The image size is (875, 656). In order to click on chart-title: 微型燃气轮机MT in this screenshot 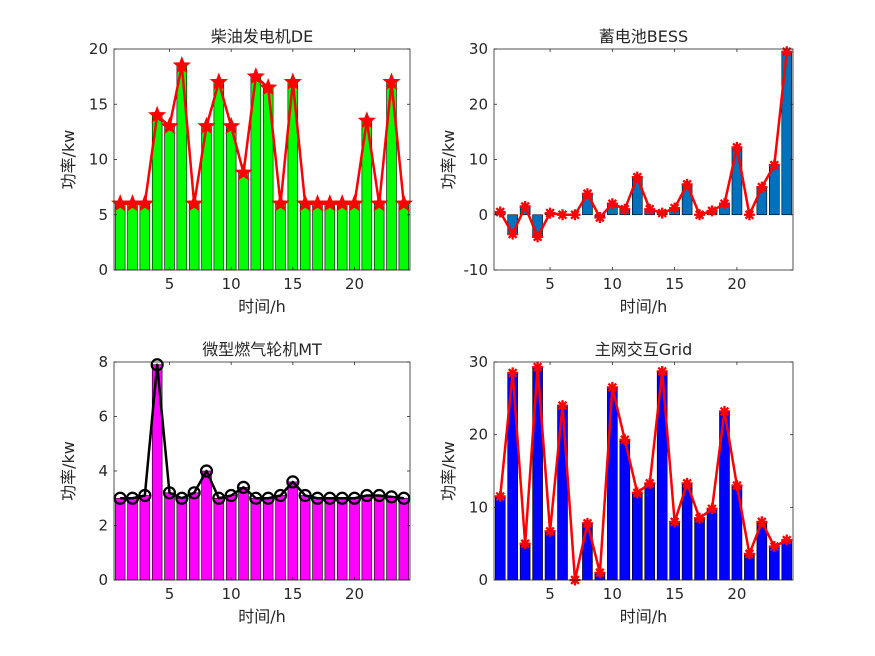, I will do `click(262, 349)`.